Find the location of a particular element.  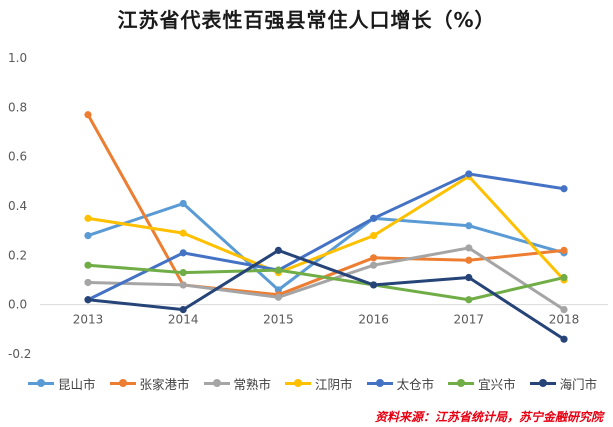

legend-item: 张家港市 is located at coordinates (149, 383).